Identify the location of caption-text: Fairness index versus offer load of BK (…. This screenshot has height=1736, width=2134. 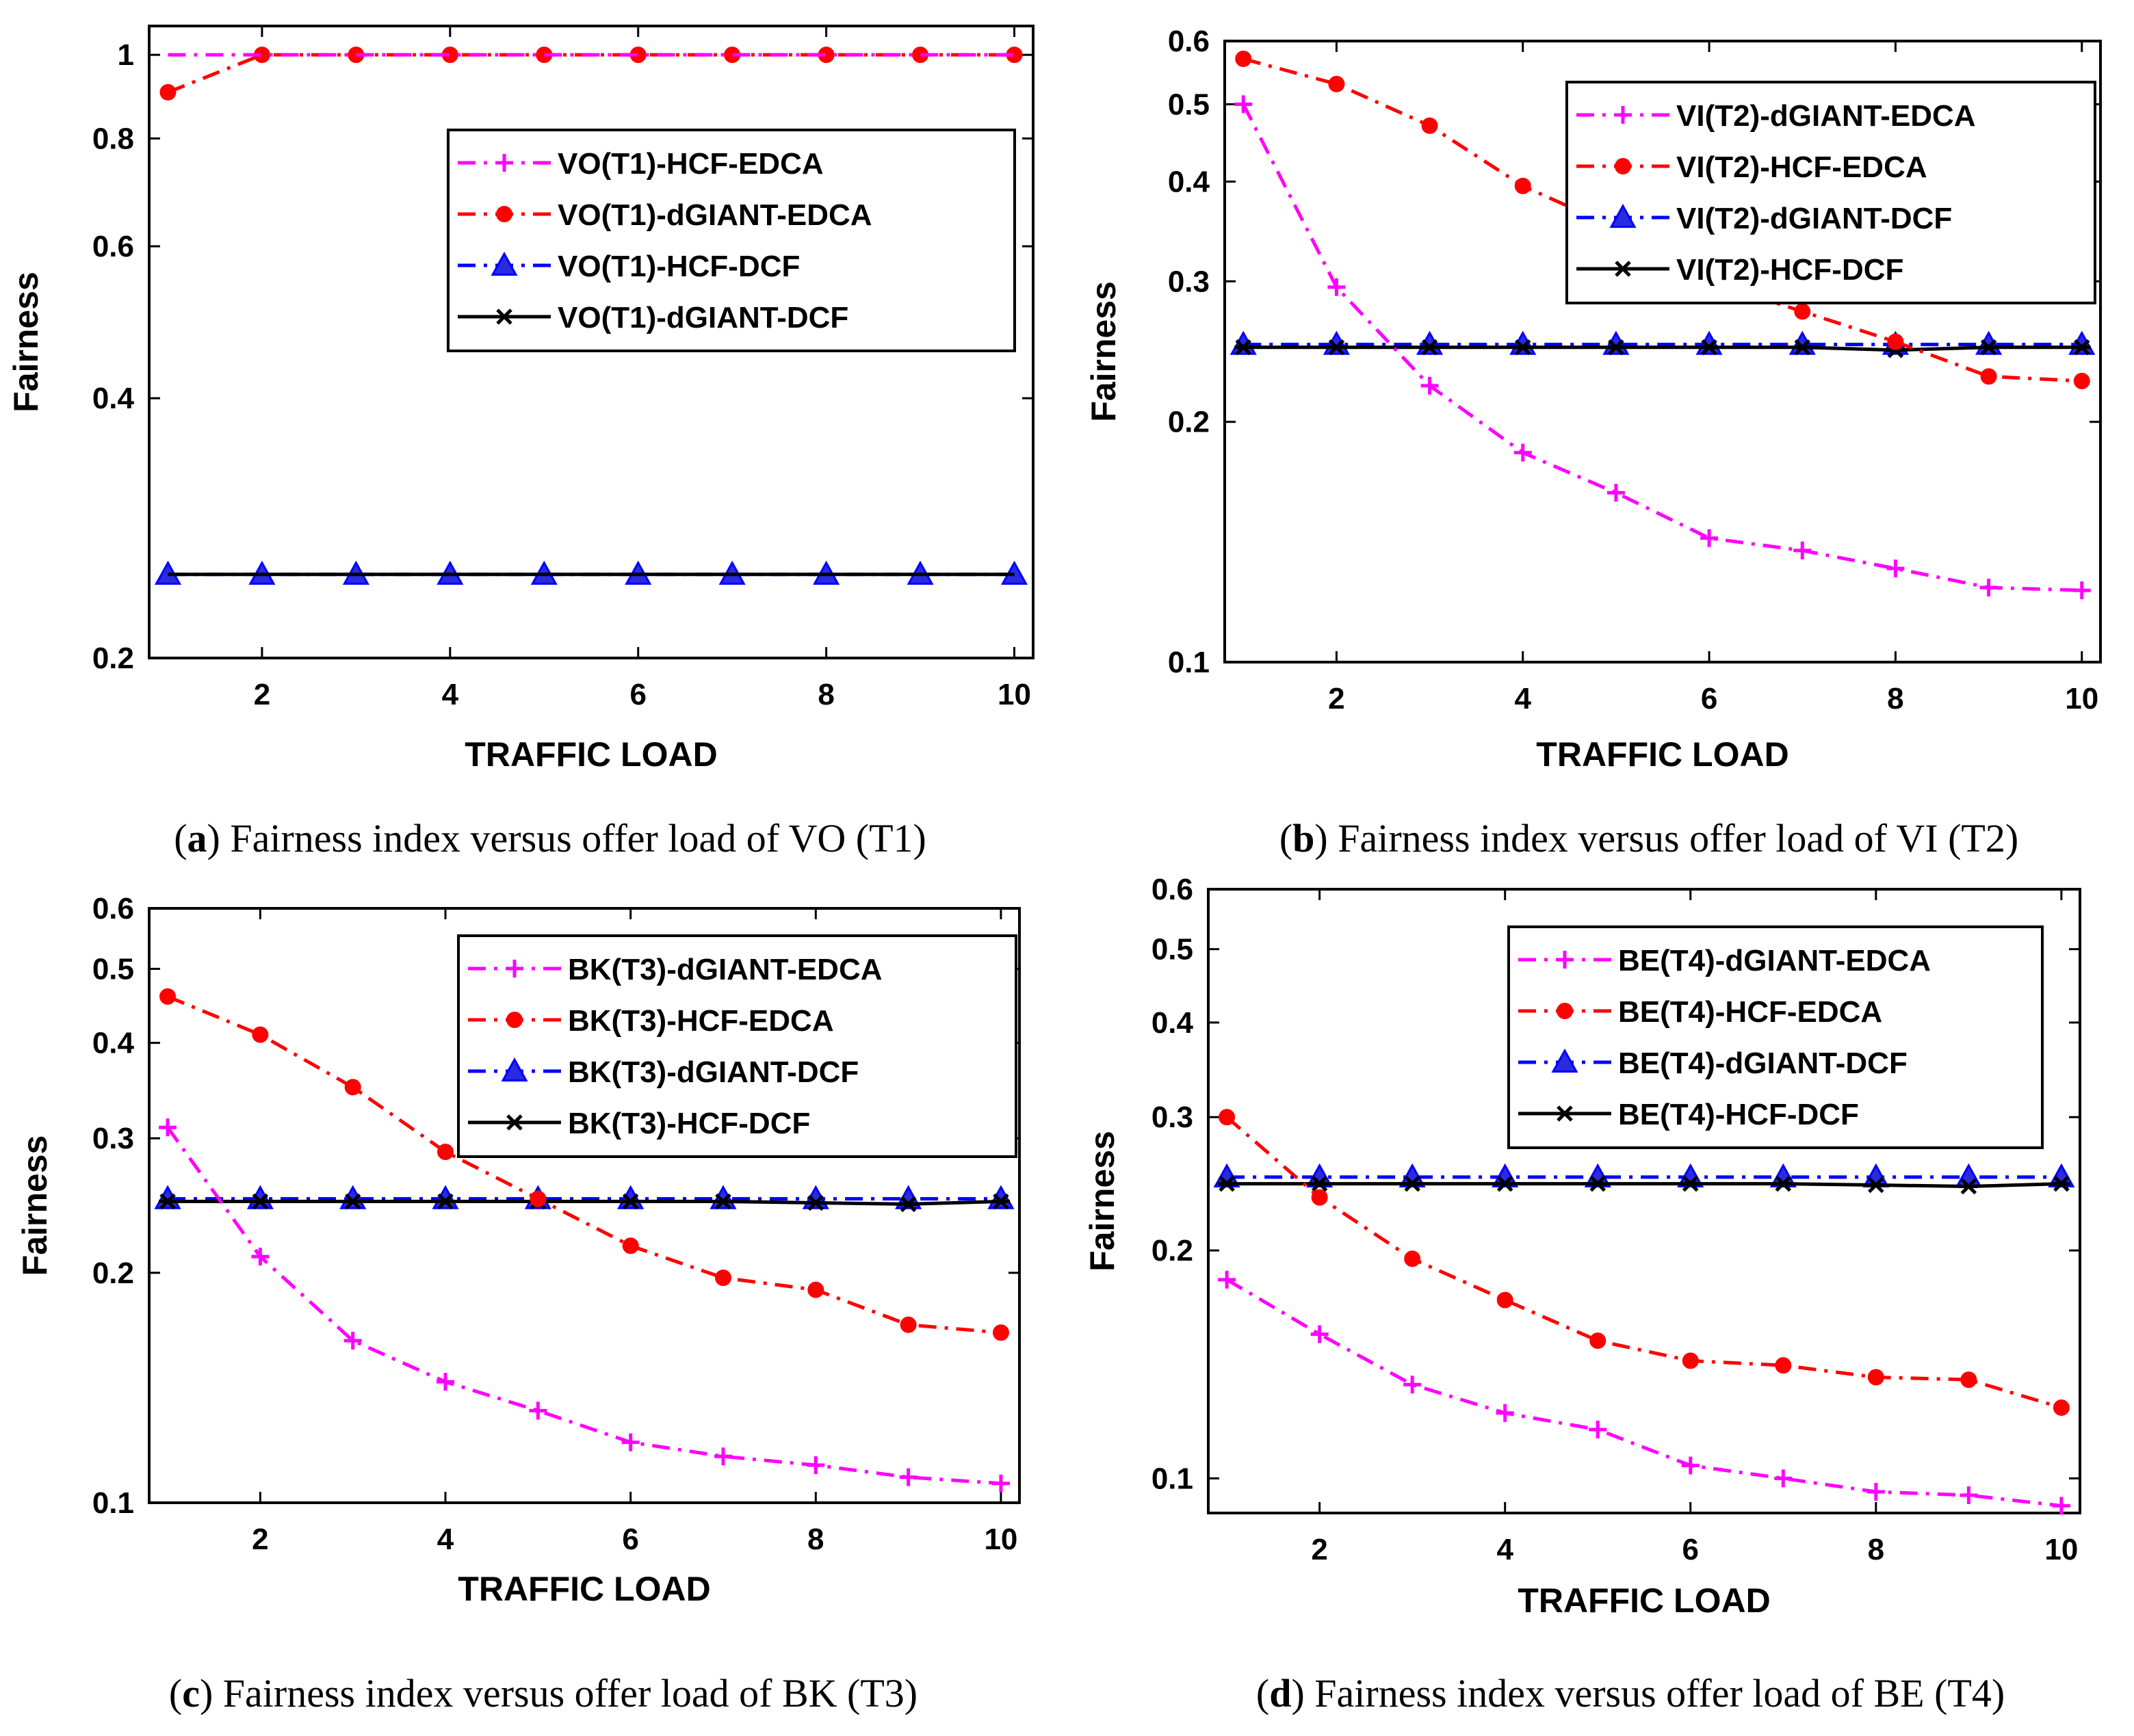
(570, 1693).